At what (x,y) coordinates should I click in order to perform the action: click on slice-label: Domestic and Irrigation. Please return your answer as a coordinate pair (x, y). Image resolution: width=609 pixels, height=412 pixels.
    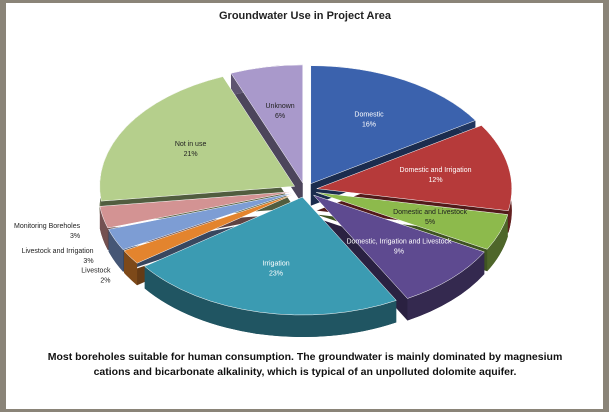
    Looking at the image, I should click on (436, 170).